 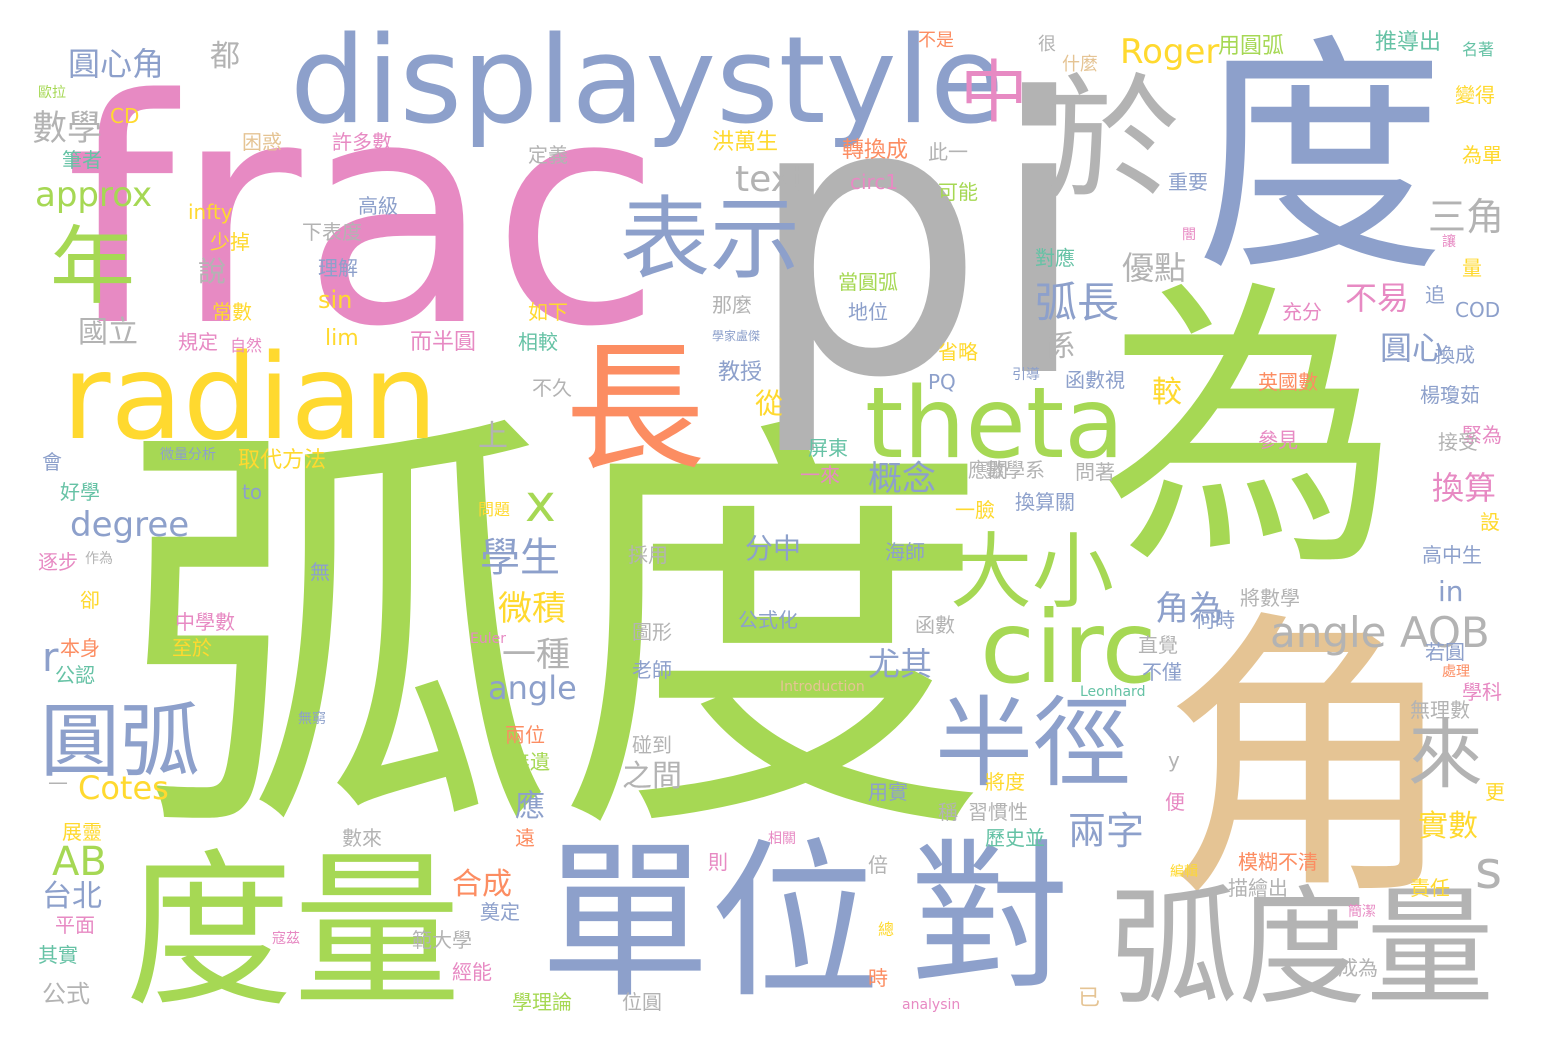 What do you see at coordinates (990, 917) in the screenshot?
I see `word-dui: 對` at bounding box center [990, 917].